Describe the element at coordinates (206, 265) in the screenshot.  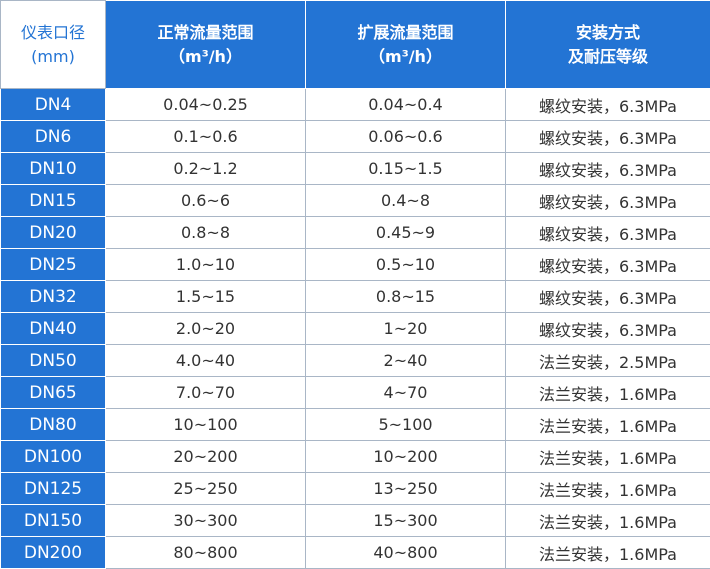
I see `data-cell: 1.0~10` at that location.